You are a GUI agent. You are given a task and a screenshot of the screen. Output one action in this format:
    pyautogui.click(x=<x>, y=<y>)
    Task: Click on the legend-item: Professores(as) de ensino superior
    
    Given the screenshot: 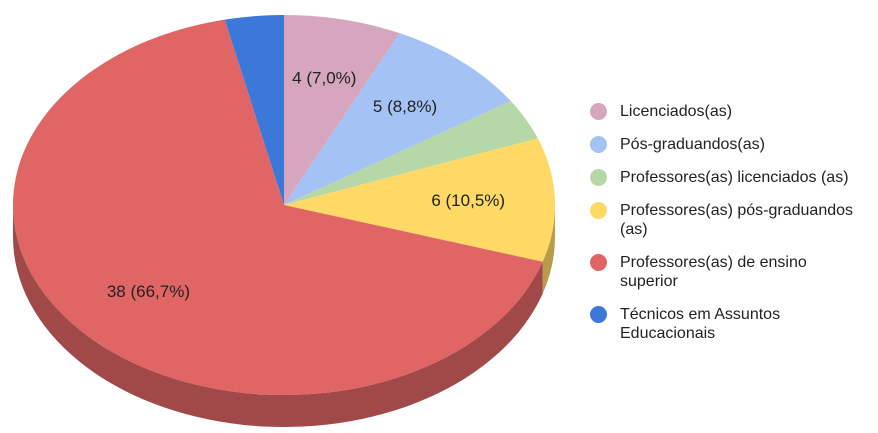 What is the action you would take?
    pyautogui.click(x=727, y=272)
    